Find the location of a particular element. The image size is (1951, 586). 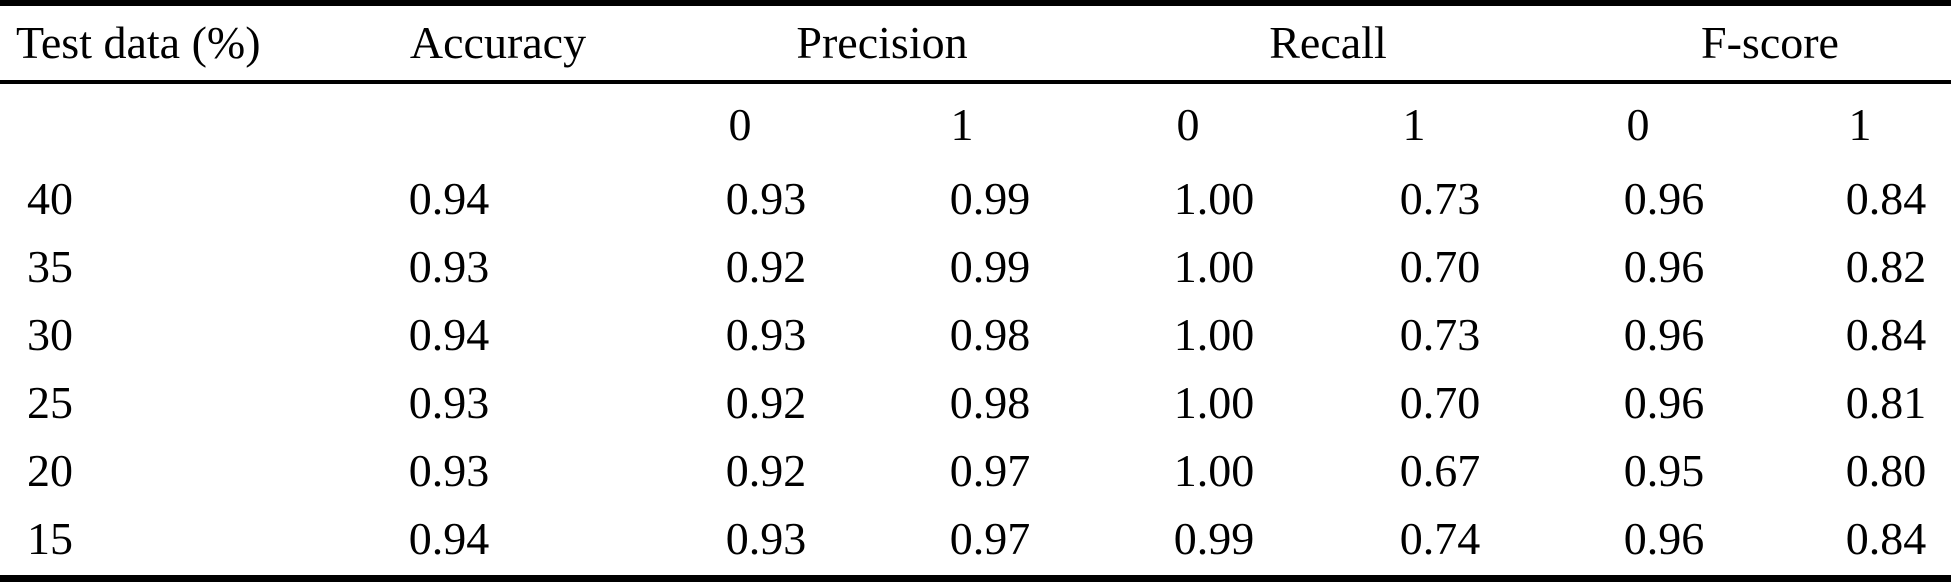

table-row: 15 0.94 0.93 0.97 0.99 0.74 0.96 0.84 is located at coordinates (975, 539).